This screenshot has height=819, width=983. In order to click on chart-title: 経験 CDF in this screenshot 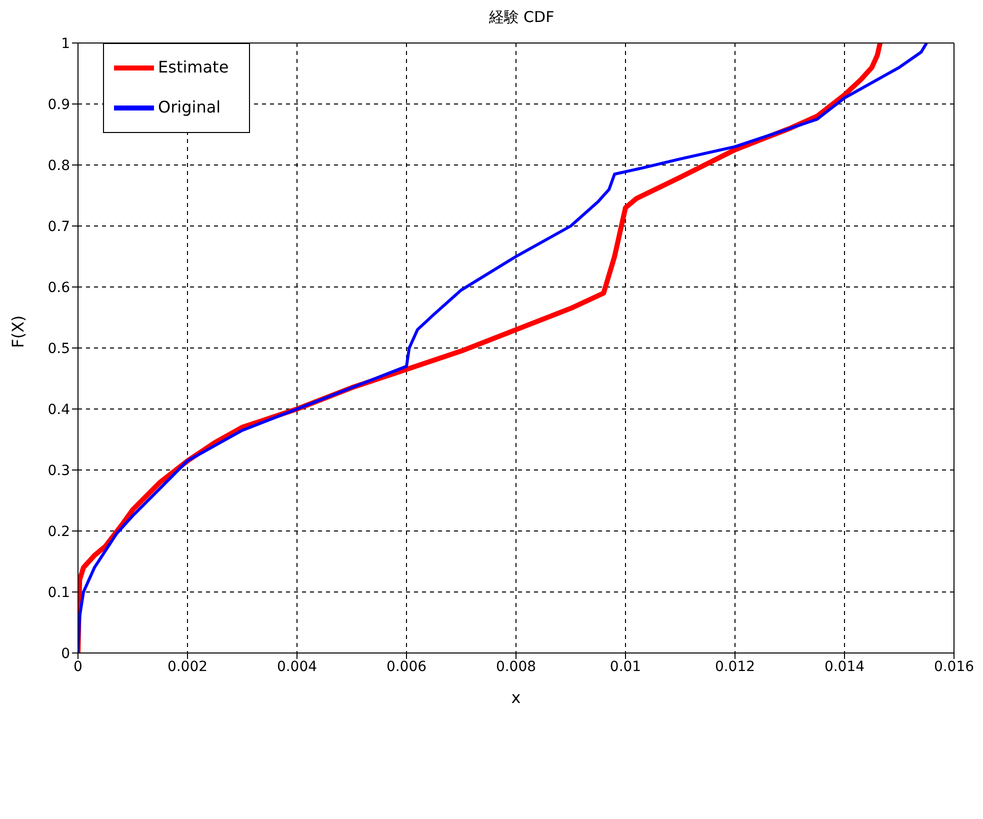, I will do `click(522, 18)`.